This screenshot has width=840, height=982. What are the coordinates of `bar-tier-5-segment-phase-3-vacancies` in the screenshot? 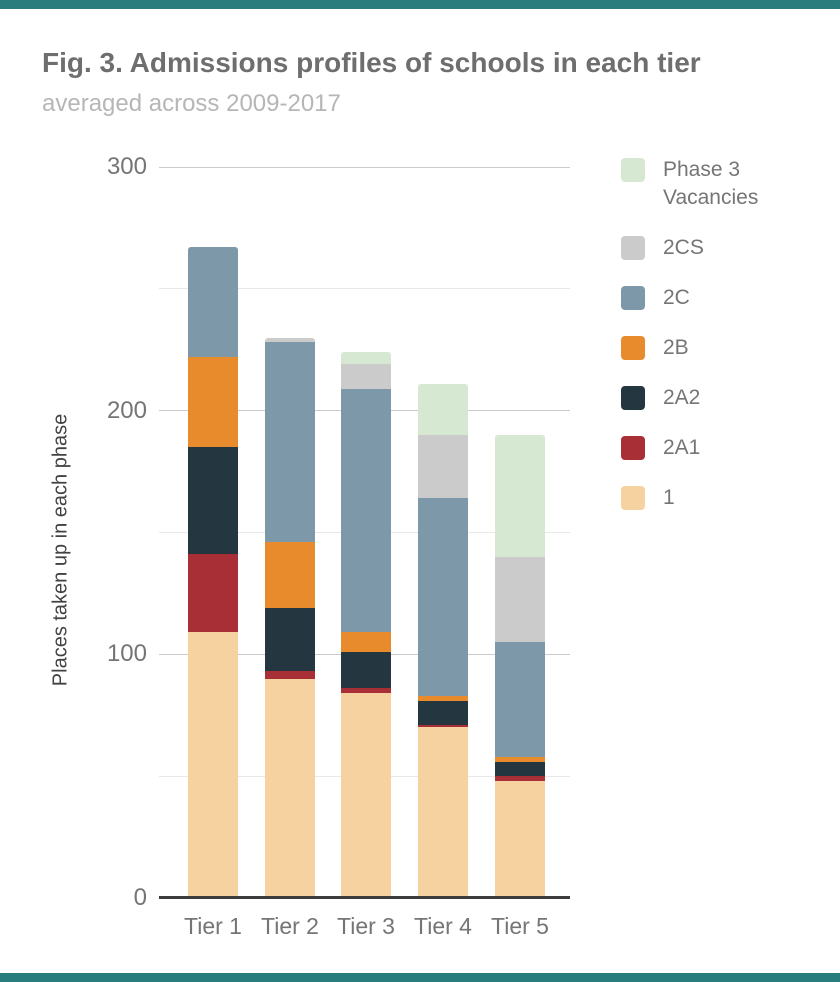 It's located at (520, 496).